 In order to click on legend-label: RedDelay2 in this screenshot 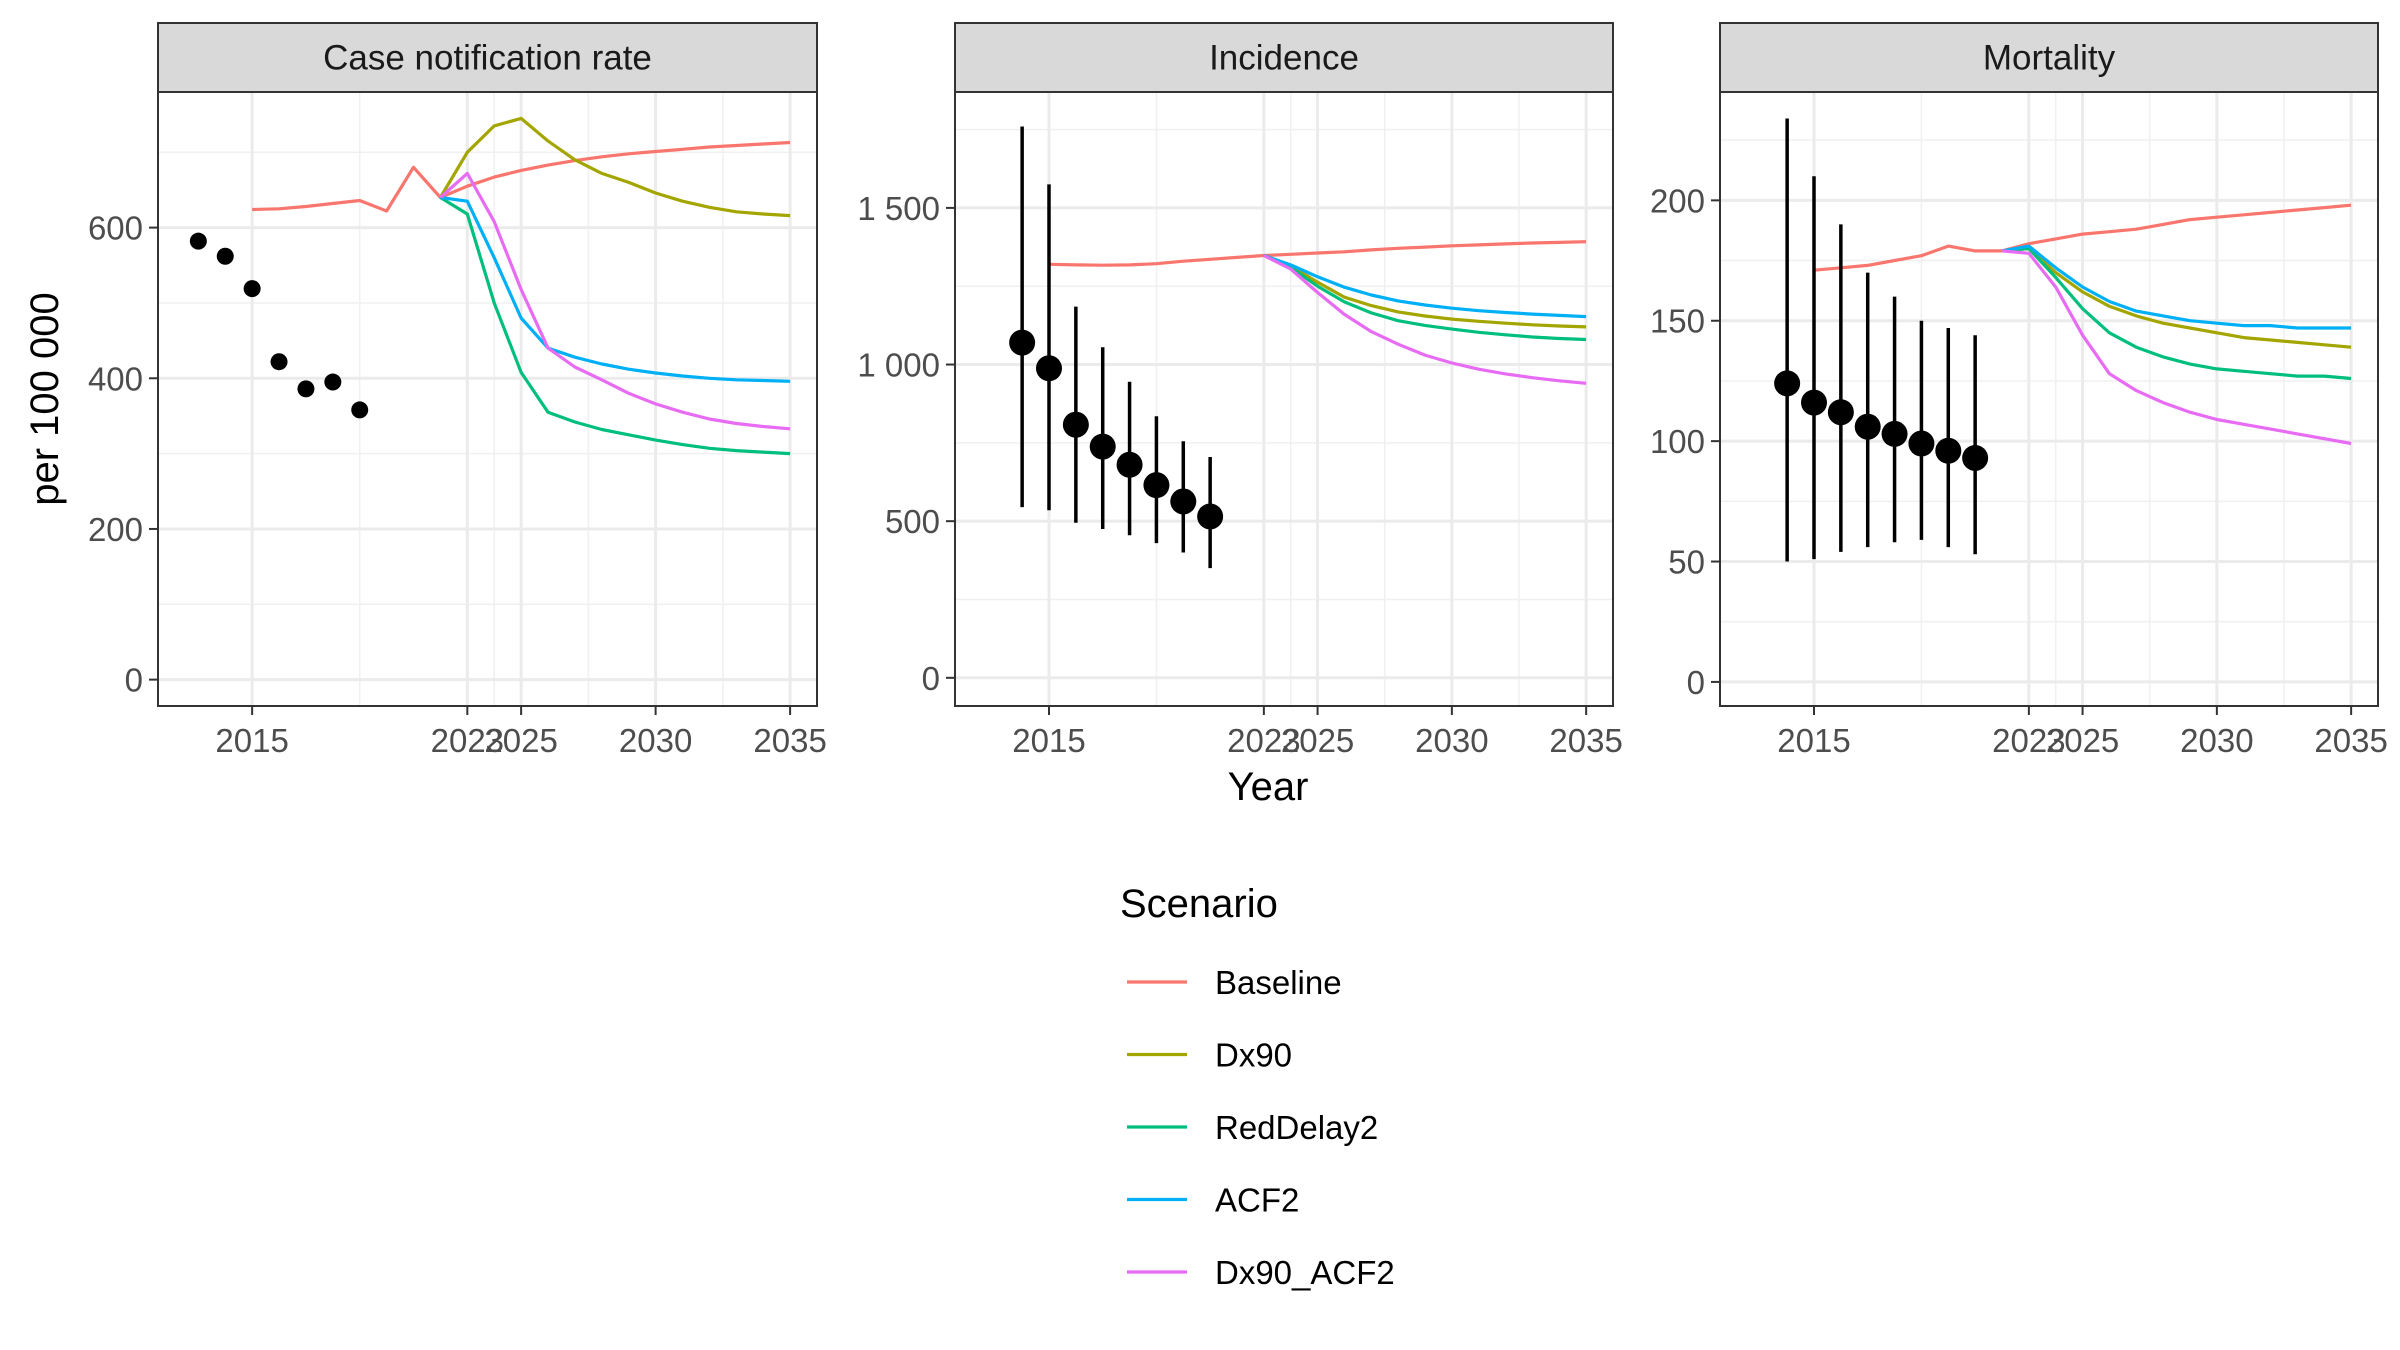, I will do `click(1296, 1127)`.